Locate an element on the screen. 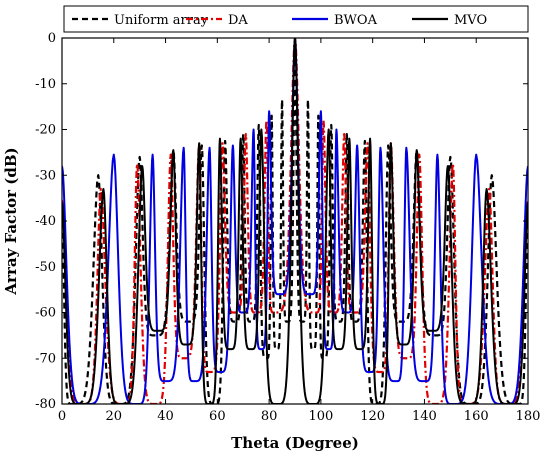 The width and height of the screenshot is (550, 458). x-tick-label: 0 is located at coordinates (62, 416).